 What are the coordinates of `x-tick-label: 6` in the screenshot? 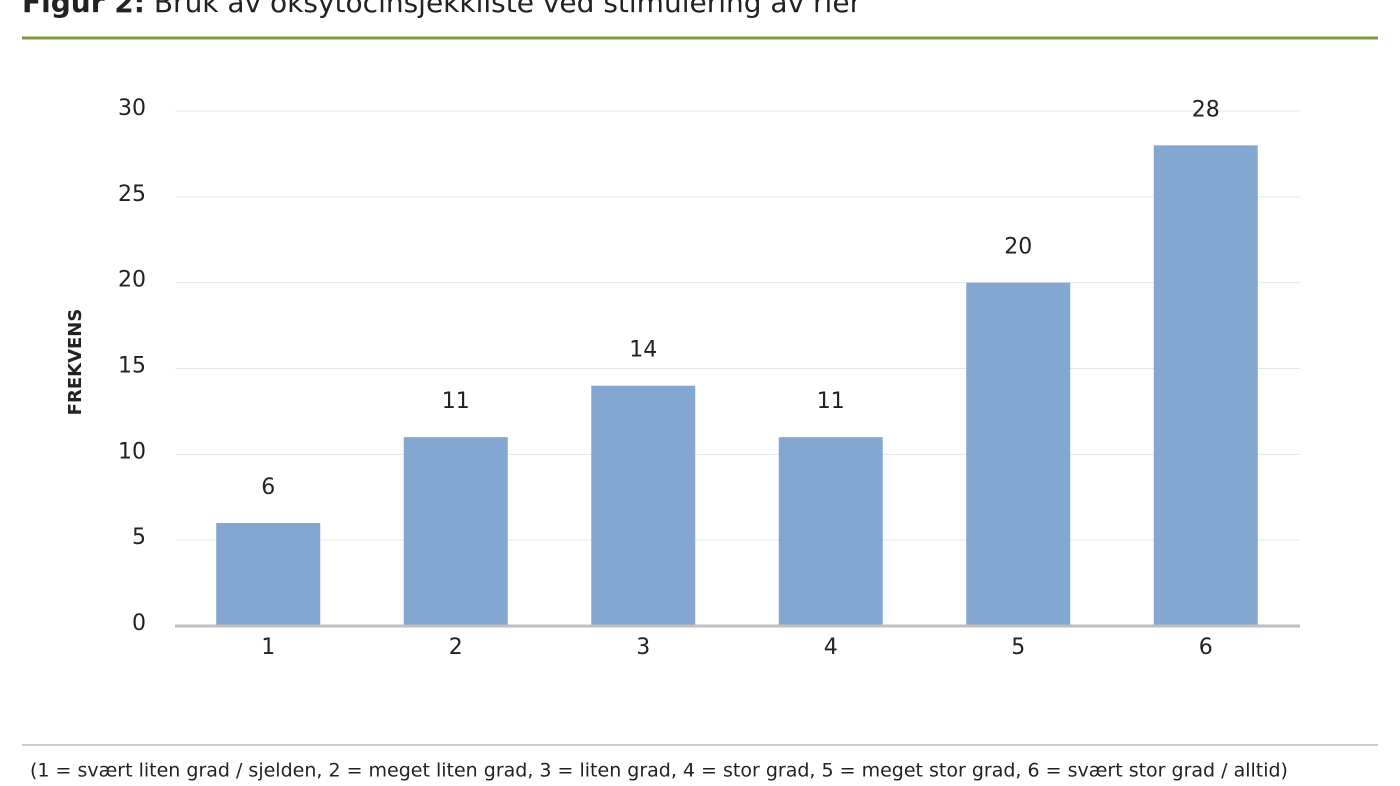 It's located at (1206, 647).